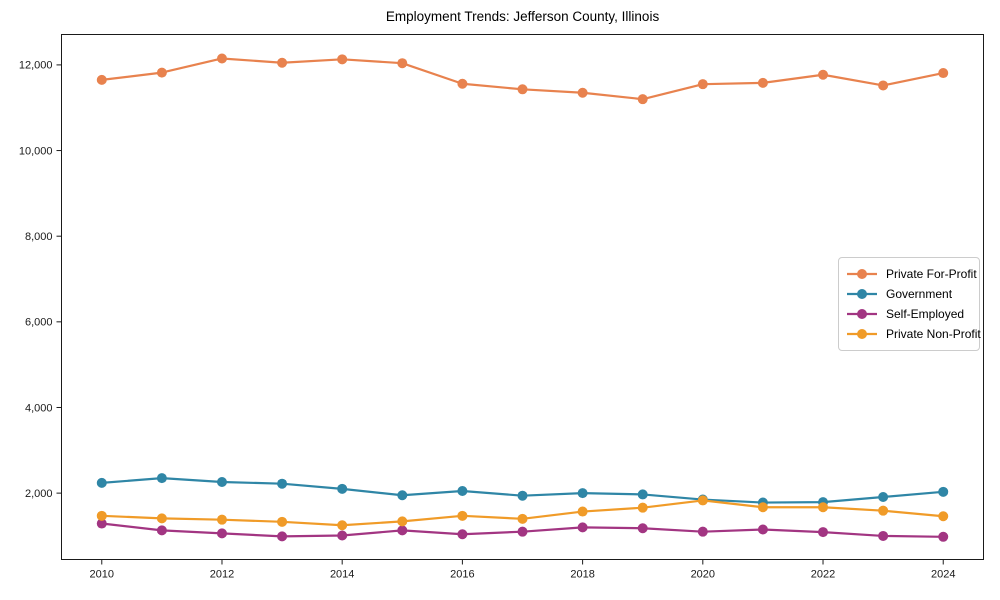  I want to click on y-tick-label: 6,000, so click(39, 323).